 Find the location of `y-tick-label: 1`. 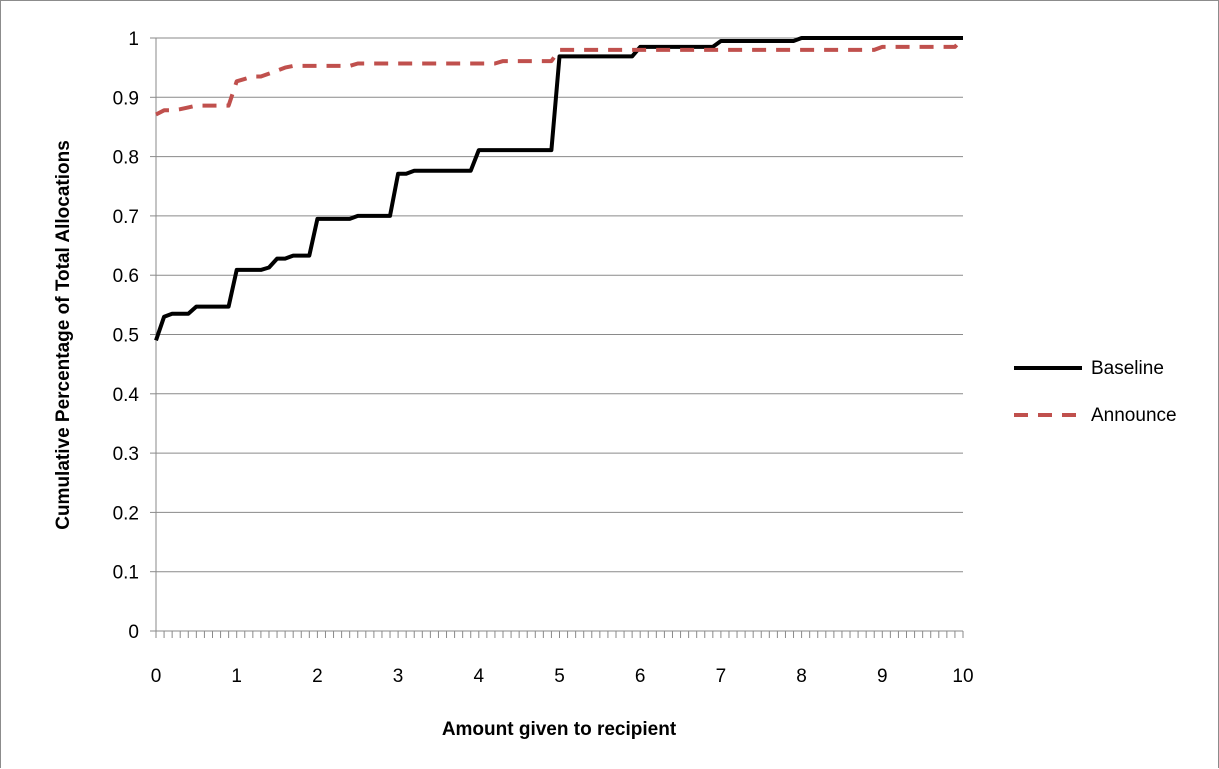

y-tick-label: 1 is located at coordinates (133, 39).